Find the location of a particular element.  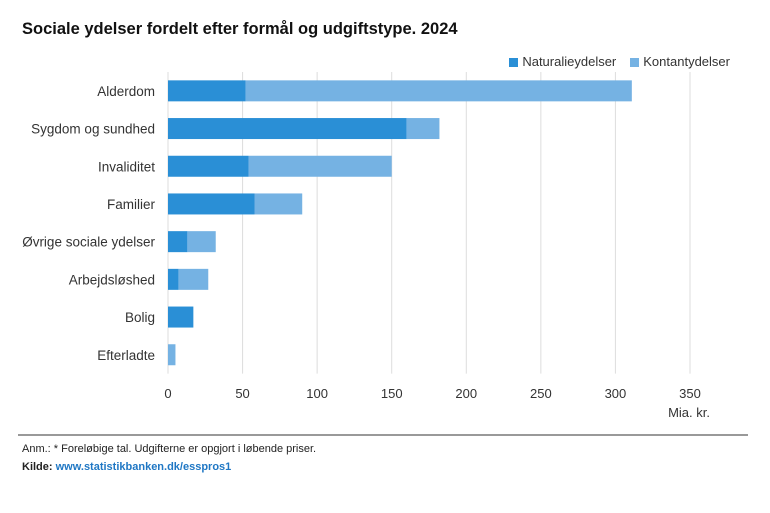

category-label: Efterladte is located at coordinates (126, 355).